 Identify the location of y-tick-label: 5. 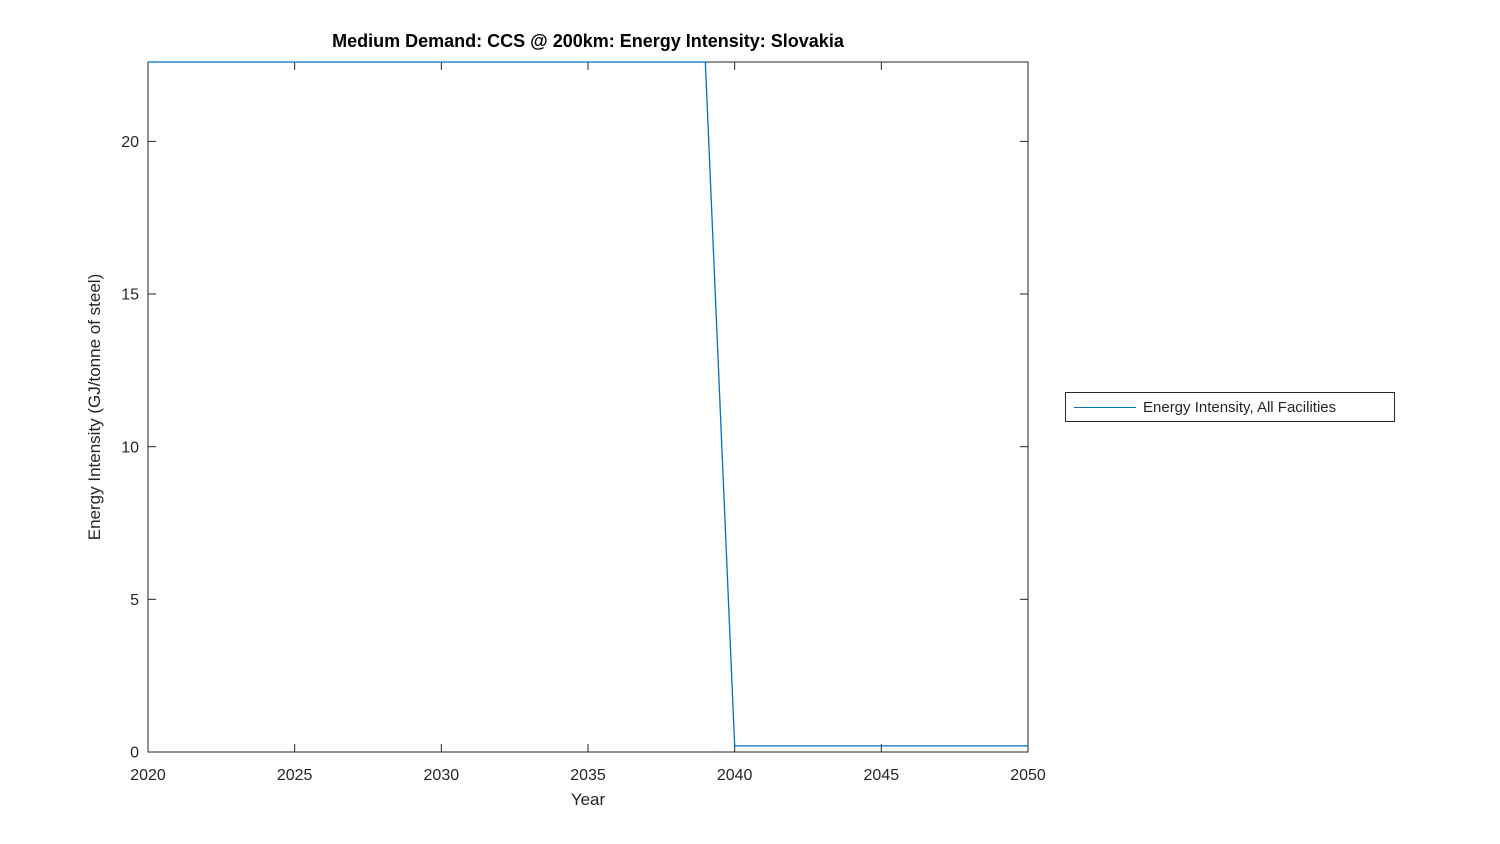
(134, 600).